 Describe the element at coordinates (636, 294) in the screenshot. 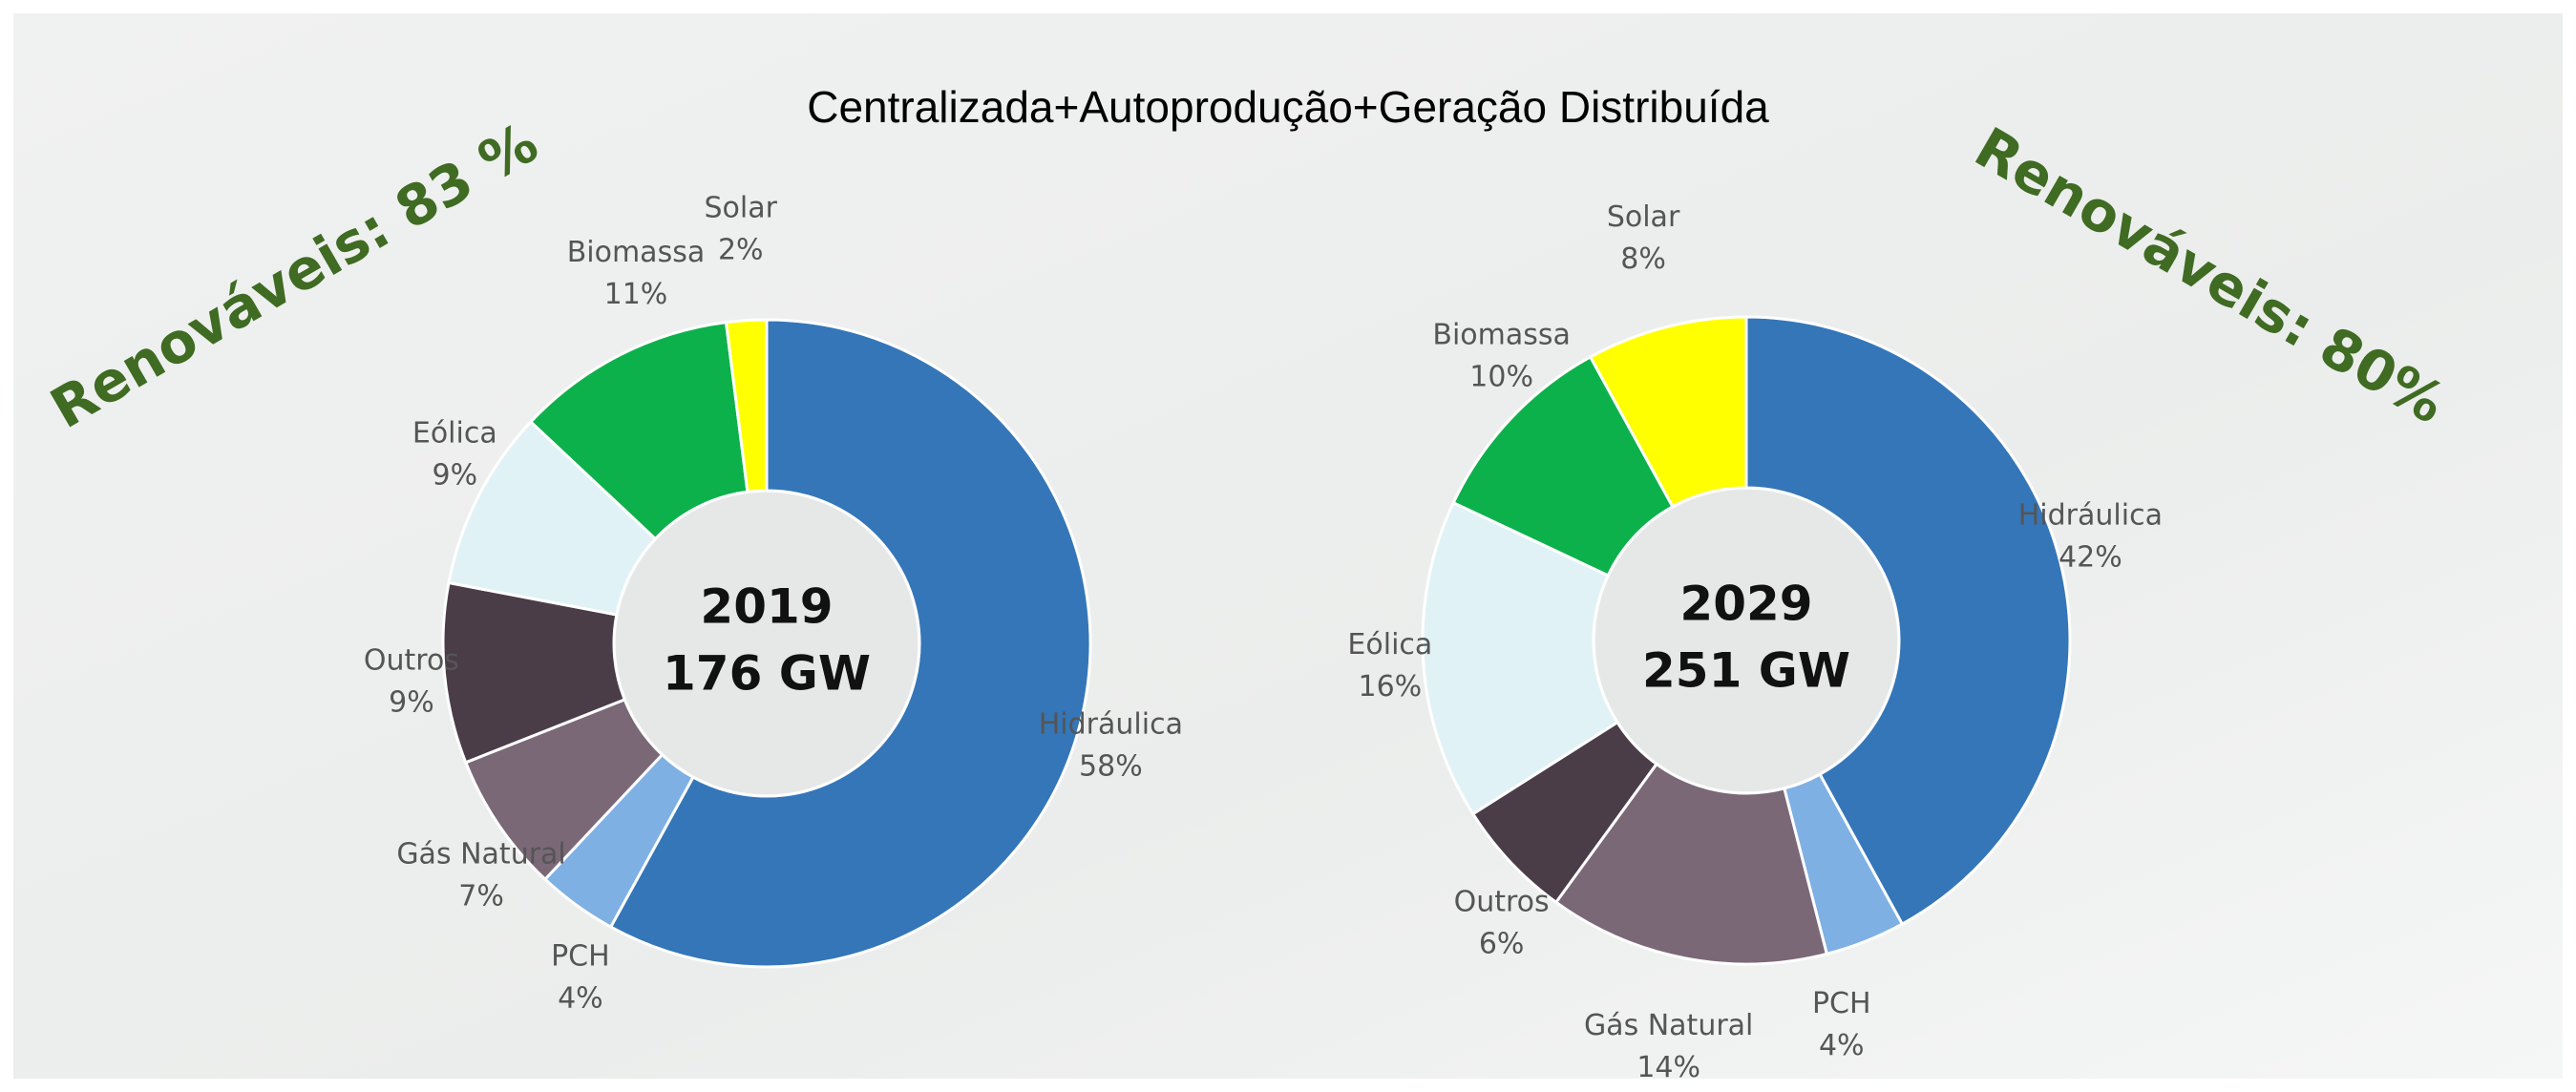

I see `slice-value-label: 11%` at that location.